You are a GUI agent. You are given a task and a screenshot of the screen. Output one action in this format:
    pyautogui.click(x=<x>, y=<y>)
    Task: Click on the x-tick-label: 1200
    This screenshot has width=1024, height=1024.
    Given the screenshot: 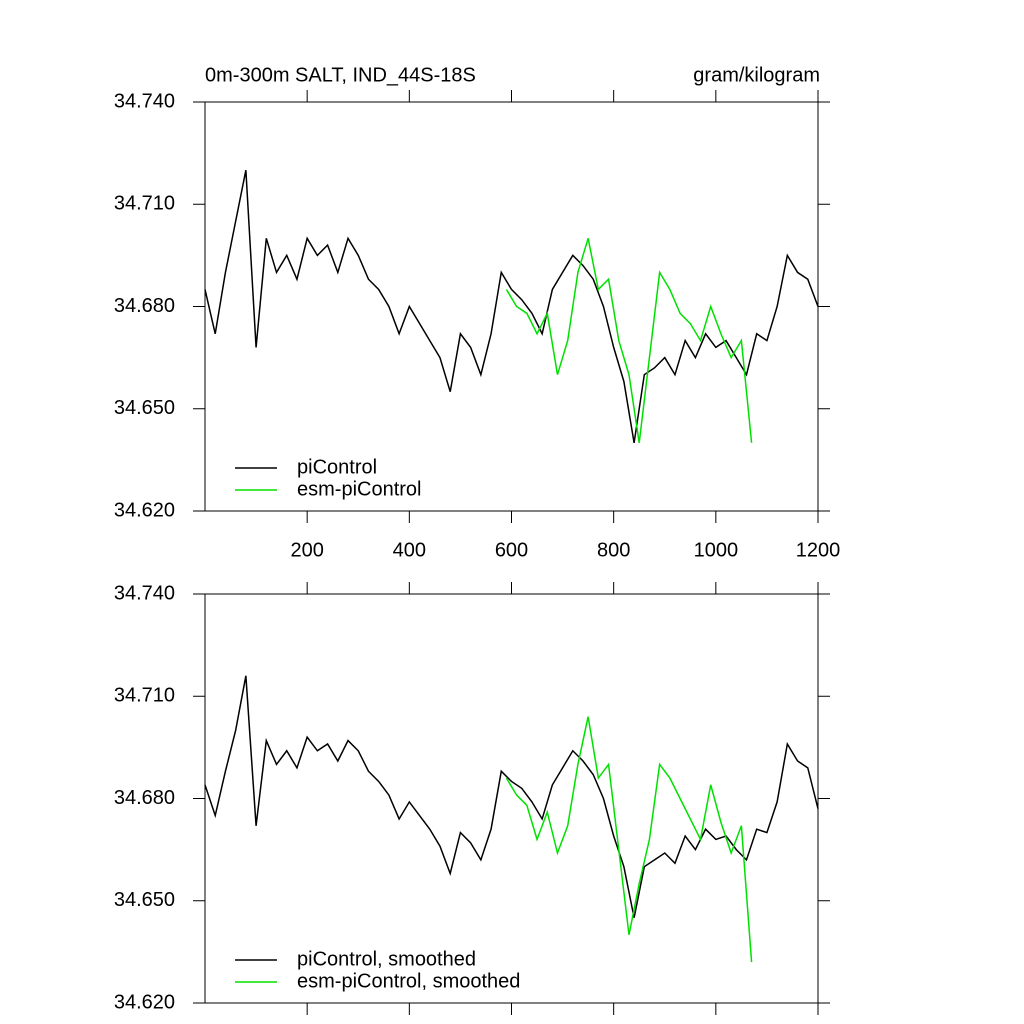 What is the action you would take?
    pyautogui.click(x=818, y=550)
    